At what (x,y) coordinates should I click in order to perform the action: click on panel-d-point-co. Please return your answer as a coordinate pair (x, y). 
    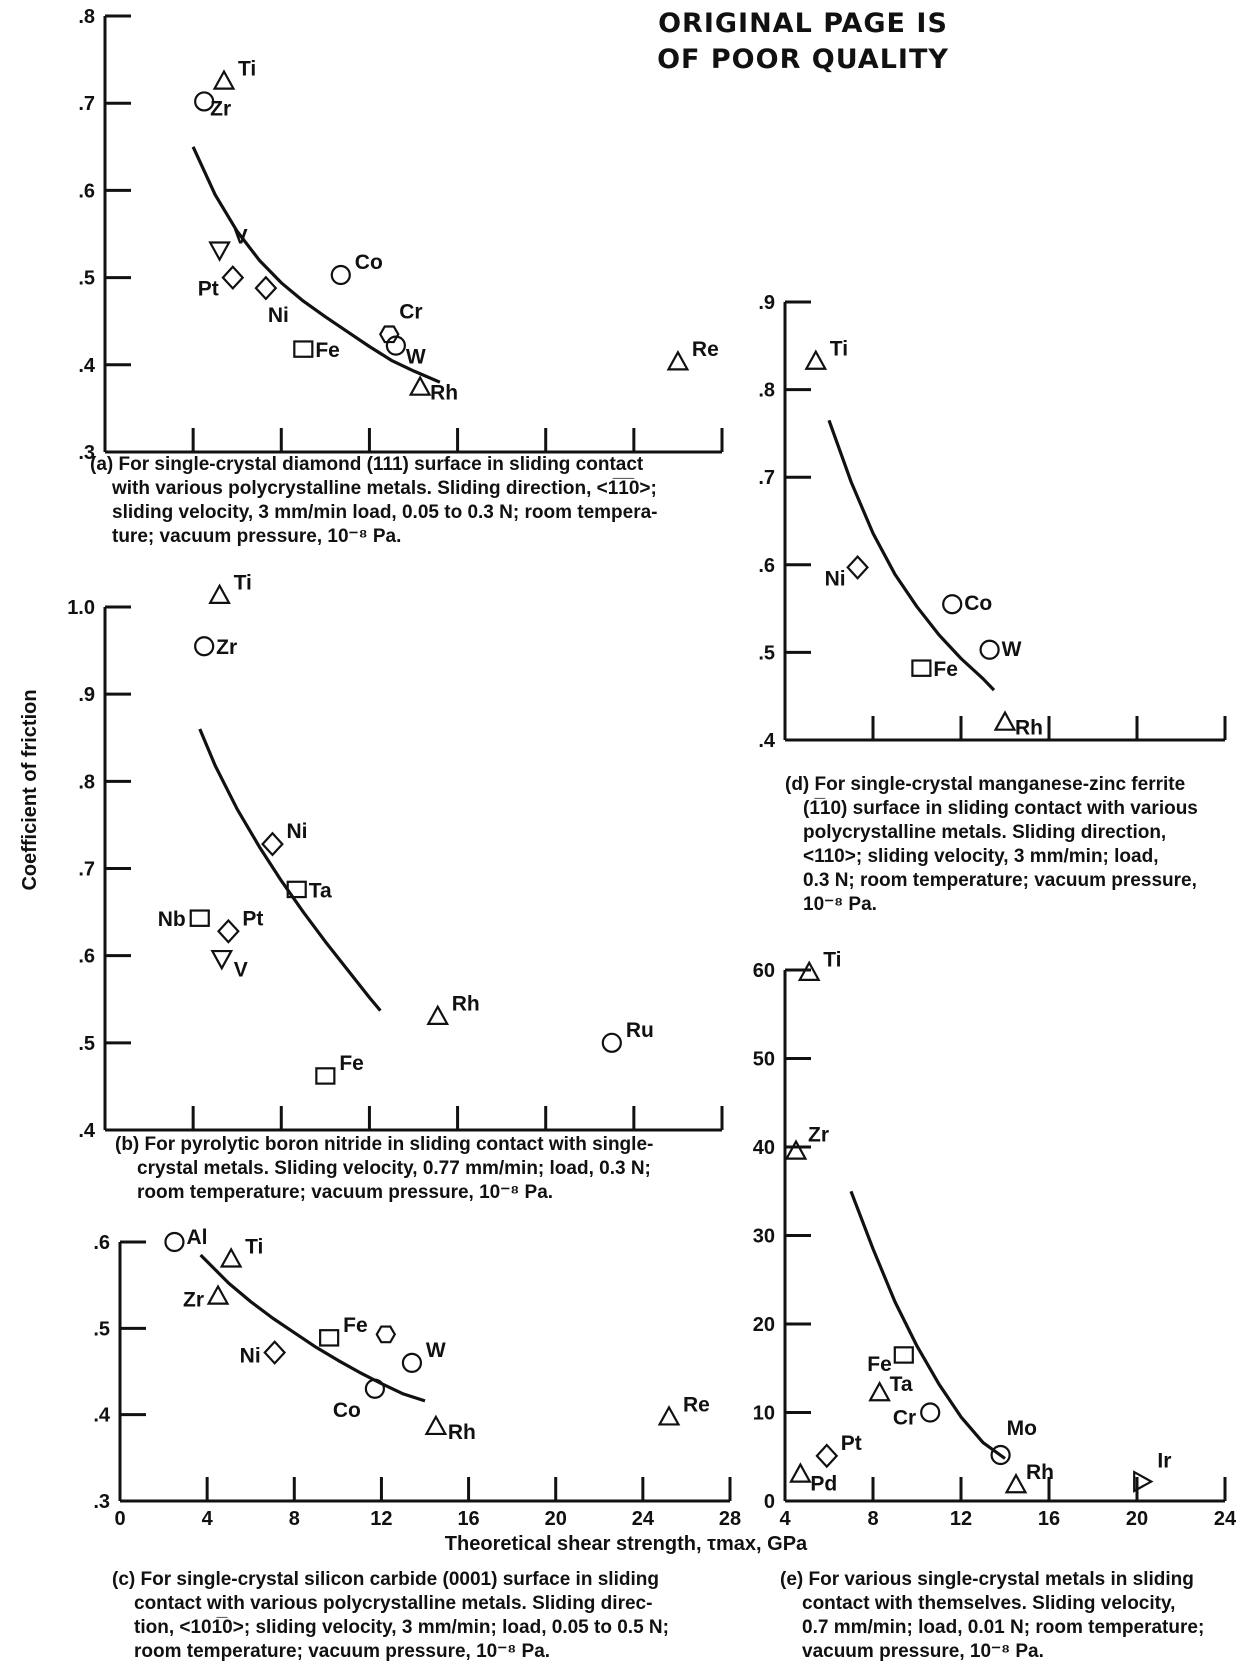
    Looking at the image, I should click on (952, 604).